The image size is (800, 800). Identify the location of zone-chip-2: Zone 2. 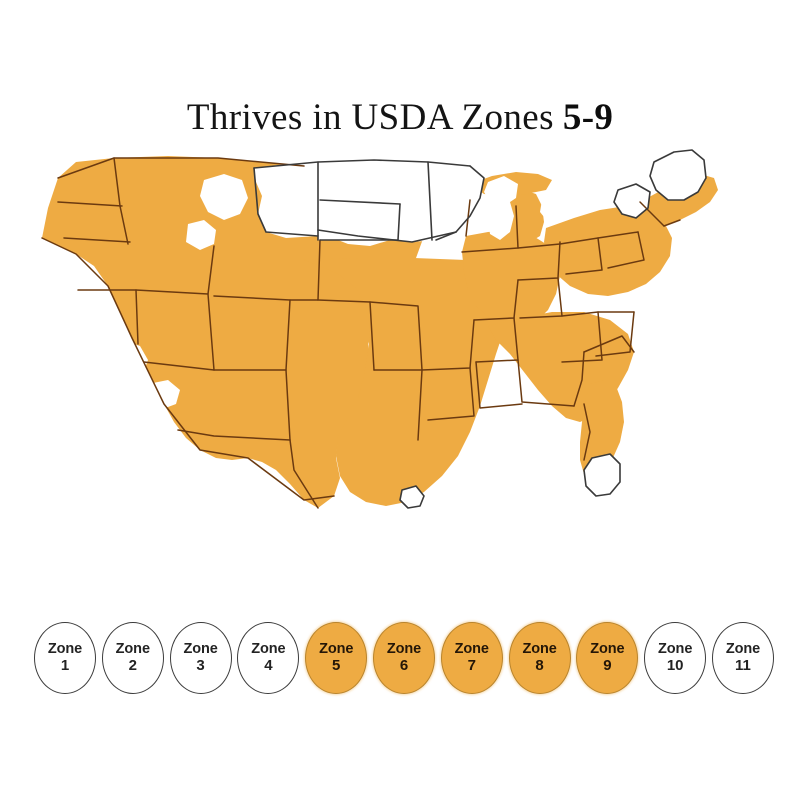
(132, 658).